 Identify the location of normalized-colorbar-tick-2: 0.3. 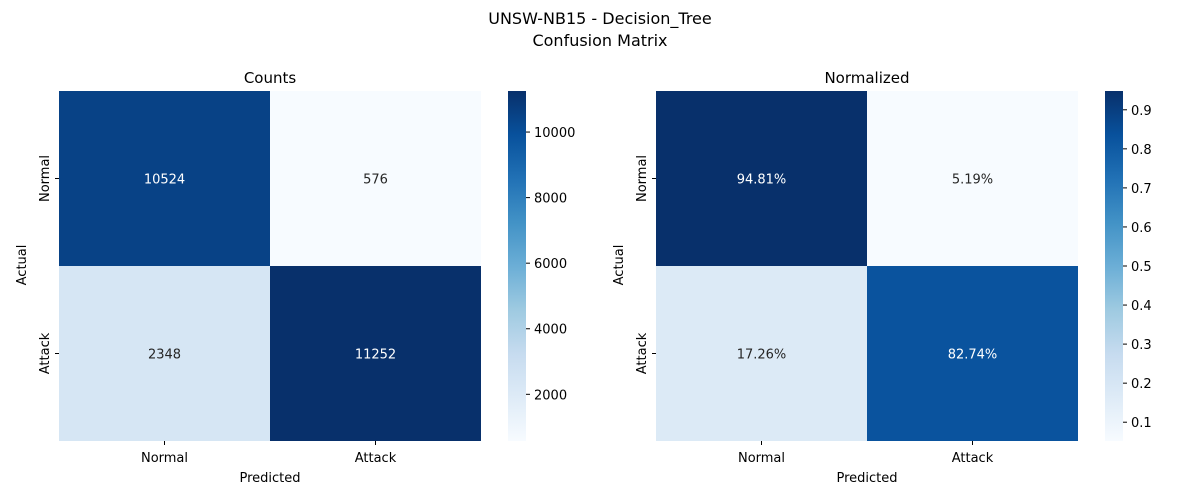
(1141, 345).